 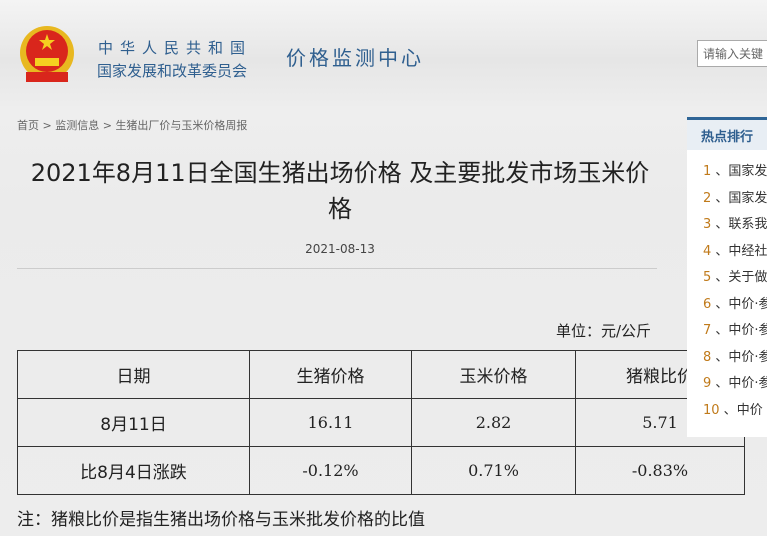 I want to click on hot-ranking-title: 热点排行, so click(x=727, y=135).